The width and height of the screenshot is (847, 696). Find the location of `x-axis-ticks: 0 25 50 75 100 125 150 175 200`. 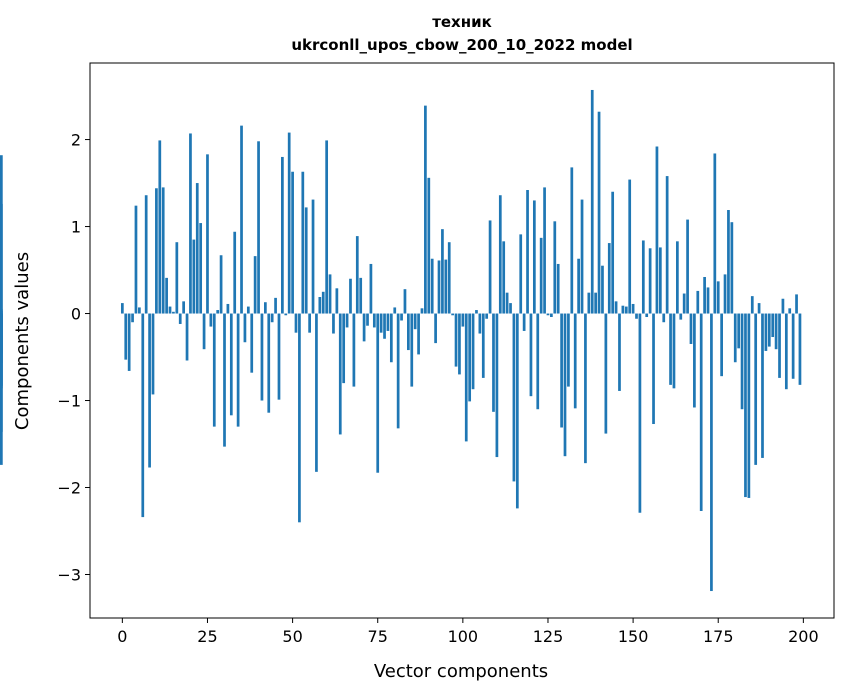

x-axis-ticks: 0 25 50 75 100 125 150 175 200 is located at coordinates (468, 632).